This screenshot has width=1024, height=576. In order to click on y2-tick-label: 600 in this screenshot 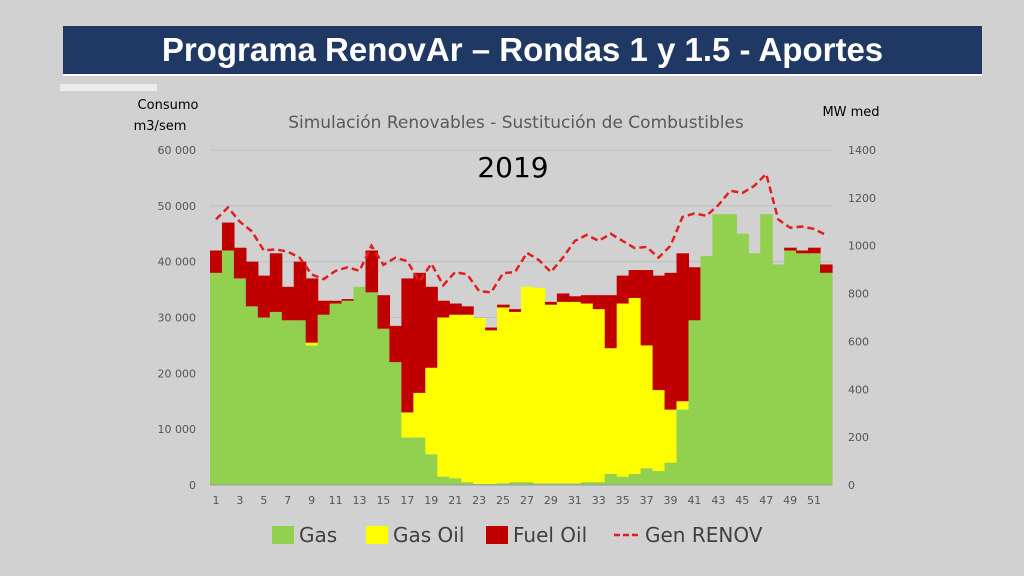, I will do `click(858, 341)`.